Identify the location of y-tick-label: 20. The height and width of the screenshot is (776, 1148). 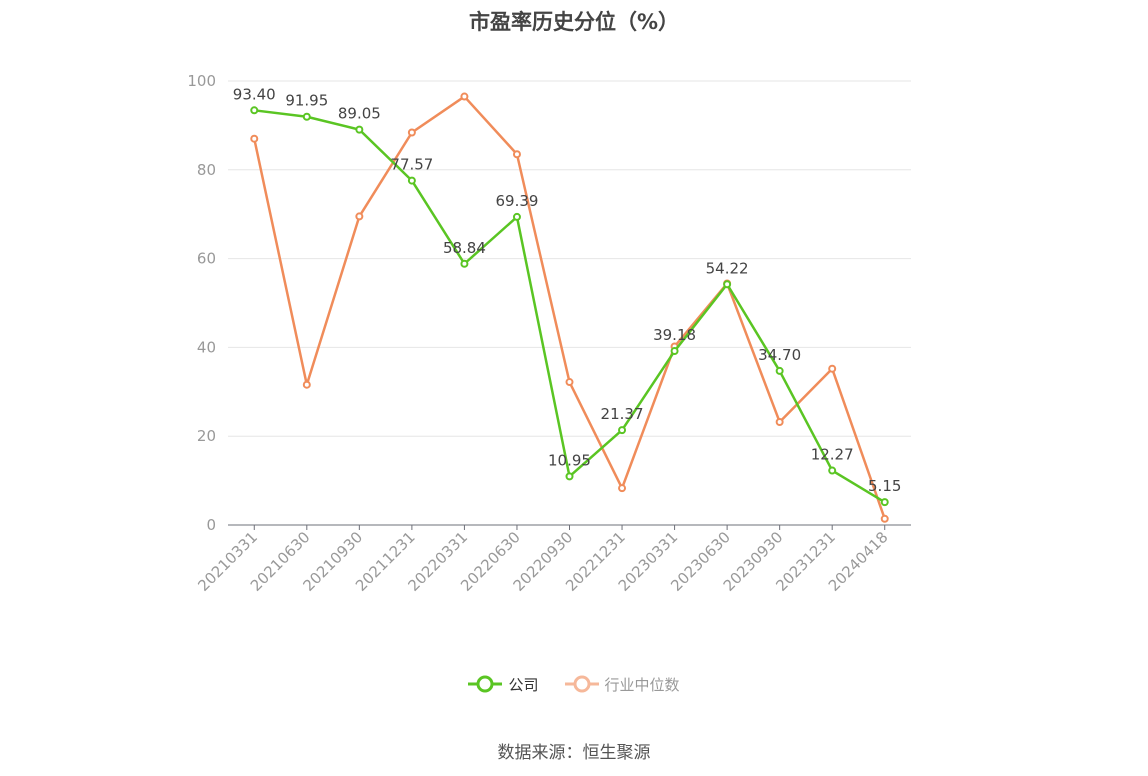
(206, 436).